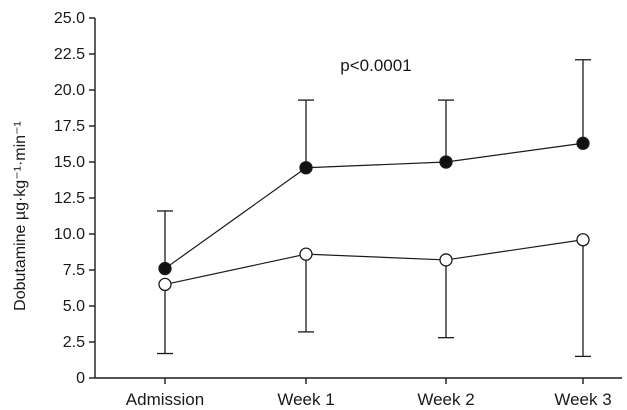 The image size is (627, 410). Describe the element at coordinates (69, 54) in the screenshot. I see `y-tick-label: 22.5` at that location.